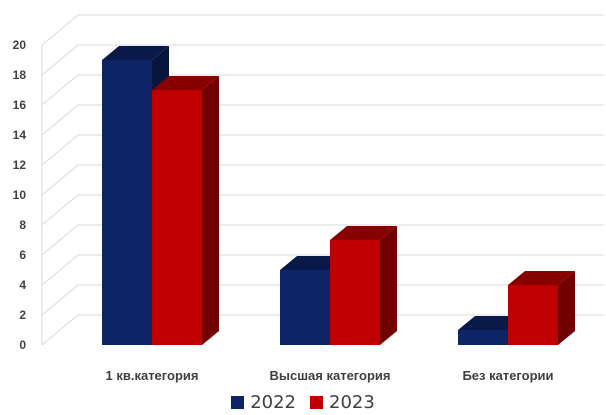 Image resolution: width=606 pixels, height=415 pixels. Describe the element at coordinates (329, 375) in the screenshot. I see `x-tick-label-1: Высшая категория` at that location.